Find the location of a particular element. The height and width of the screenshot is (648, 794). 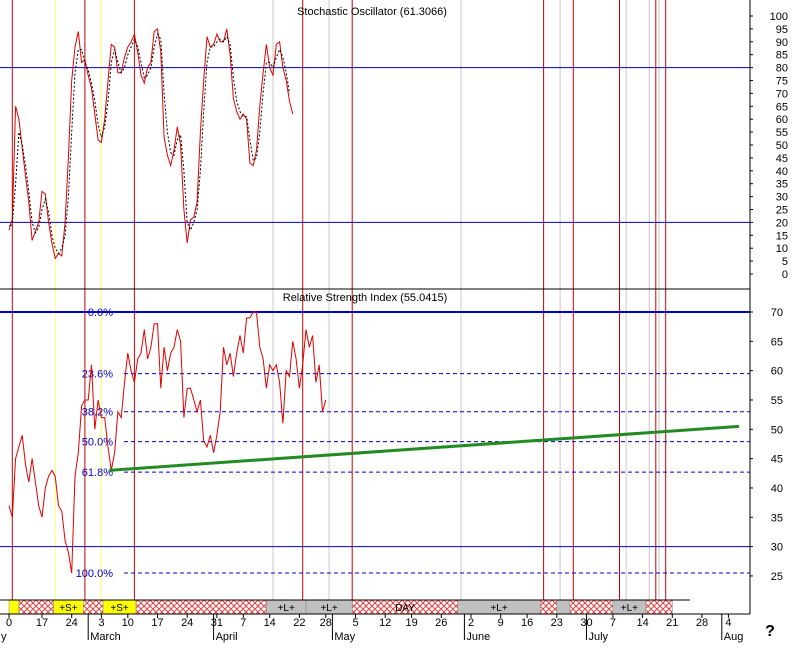

month-label: March is located at coordinates (105, 637).